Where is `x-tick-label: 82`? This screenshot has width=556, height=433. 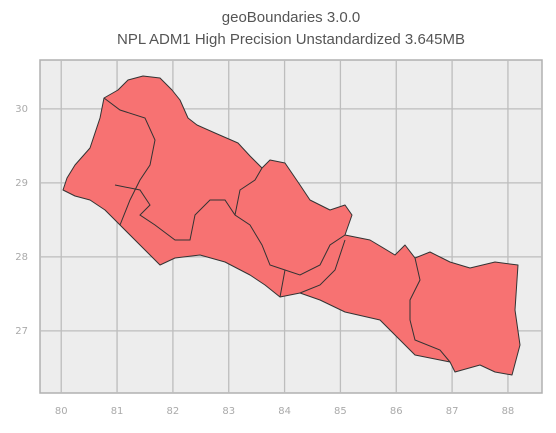
x-tick-label: 82 is located at coordinates (173, 411).